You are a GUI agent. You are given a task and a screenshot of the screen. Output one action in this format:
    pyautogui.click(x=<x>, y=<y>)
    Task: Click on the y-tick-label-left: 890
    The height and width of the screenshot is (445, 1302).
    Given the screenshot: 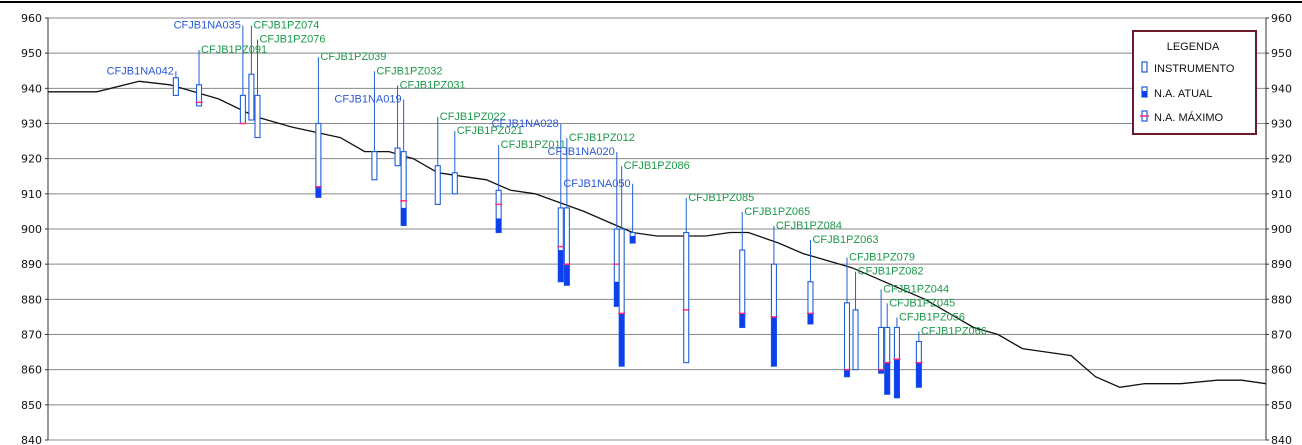 What is the action you would take?
    pyautogui.click(x=31, y=264)
    